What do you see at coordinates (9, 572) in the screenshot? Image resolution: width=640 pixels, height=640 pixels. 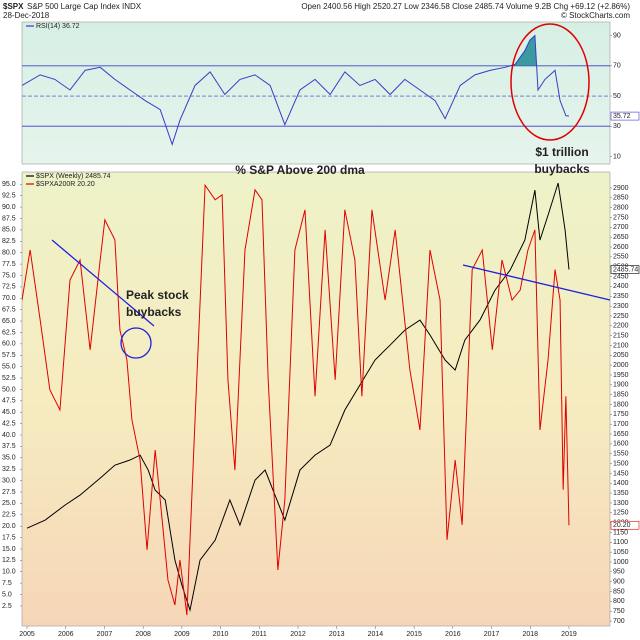 I see `y-tick-label: 10.0` at bounding box center [9, 572].